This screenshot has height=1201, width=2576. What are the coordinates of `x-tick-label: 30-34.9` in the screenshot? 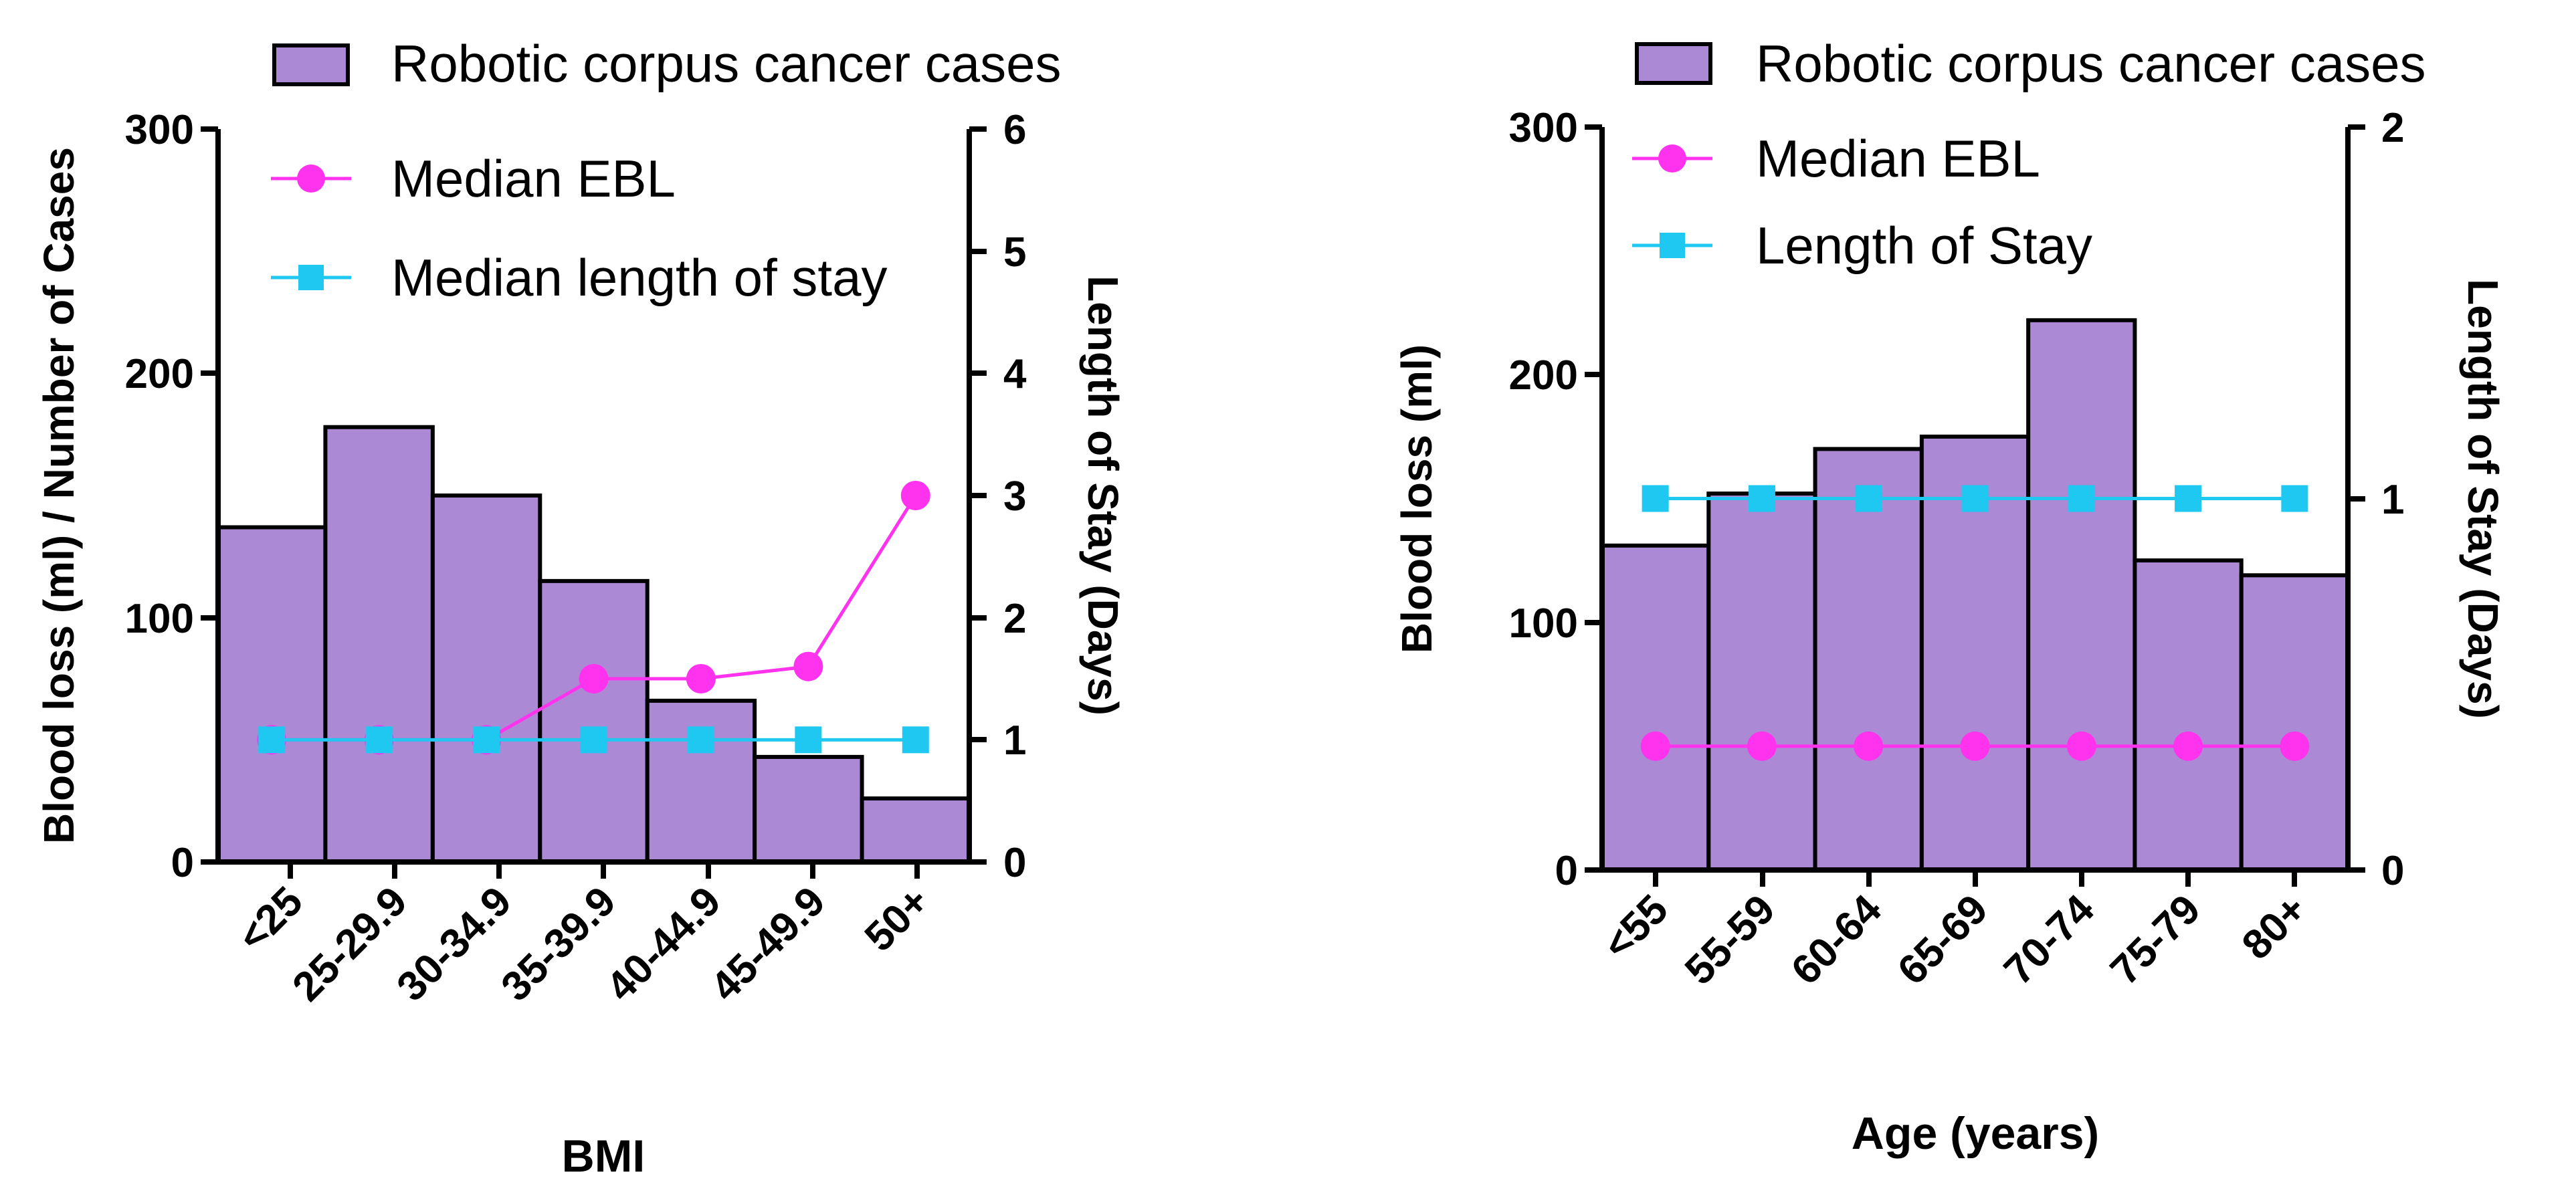 It's located at (454, 944).